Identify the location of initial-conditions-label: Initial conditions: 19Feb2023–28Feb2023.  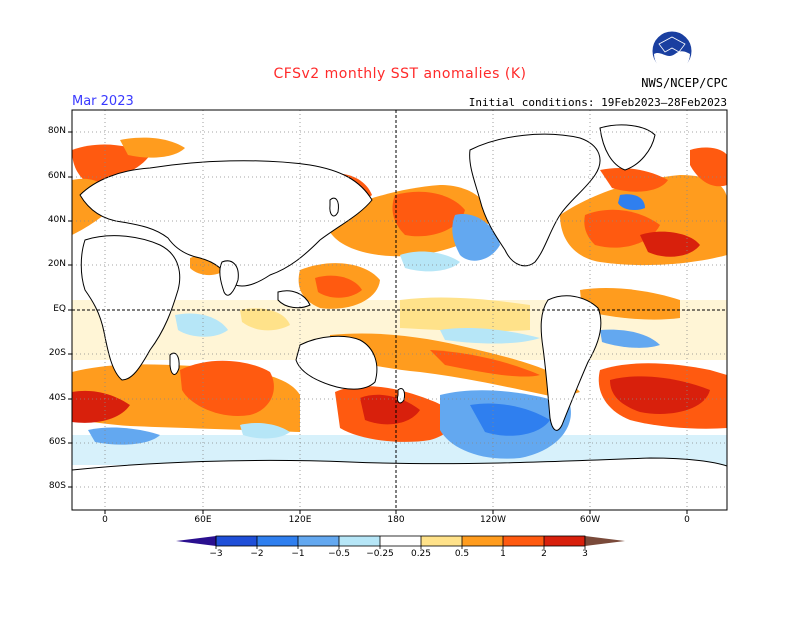
(597, 102).